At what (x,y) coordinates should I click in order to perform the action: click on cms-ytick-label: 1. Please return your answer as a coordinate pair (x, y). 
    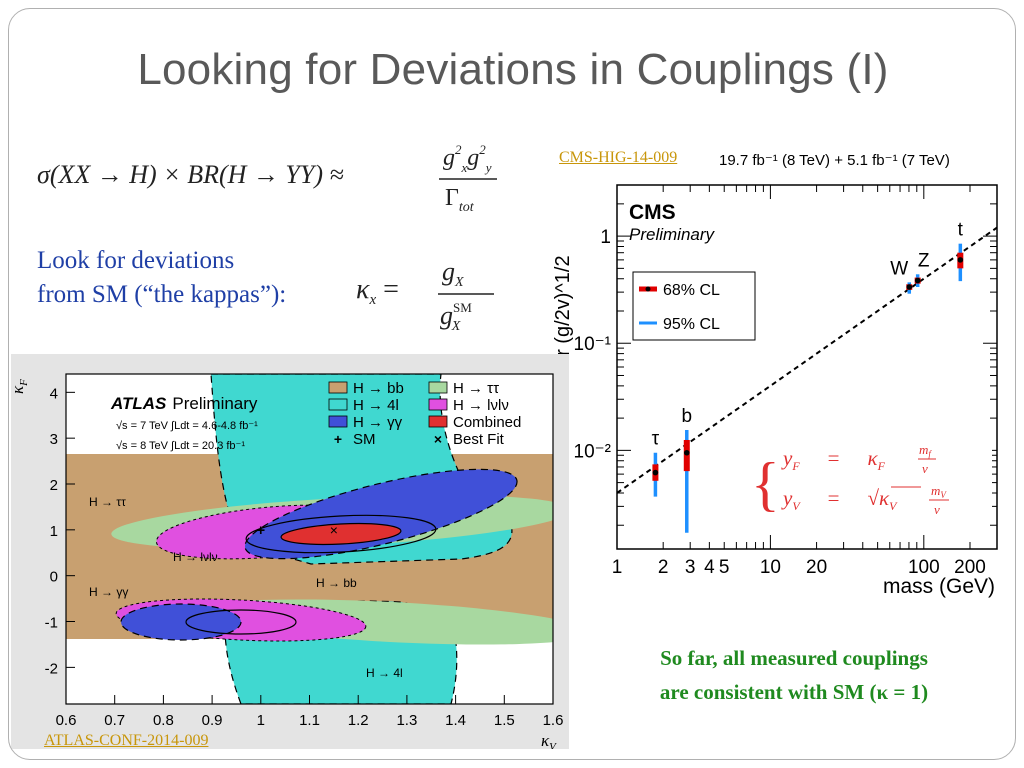
    Looking at the image, I should click on (605, 237).